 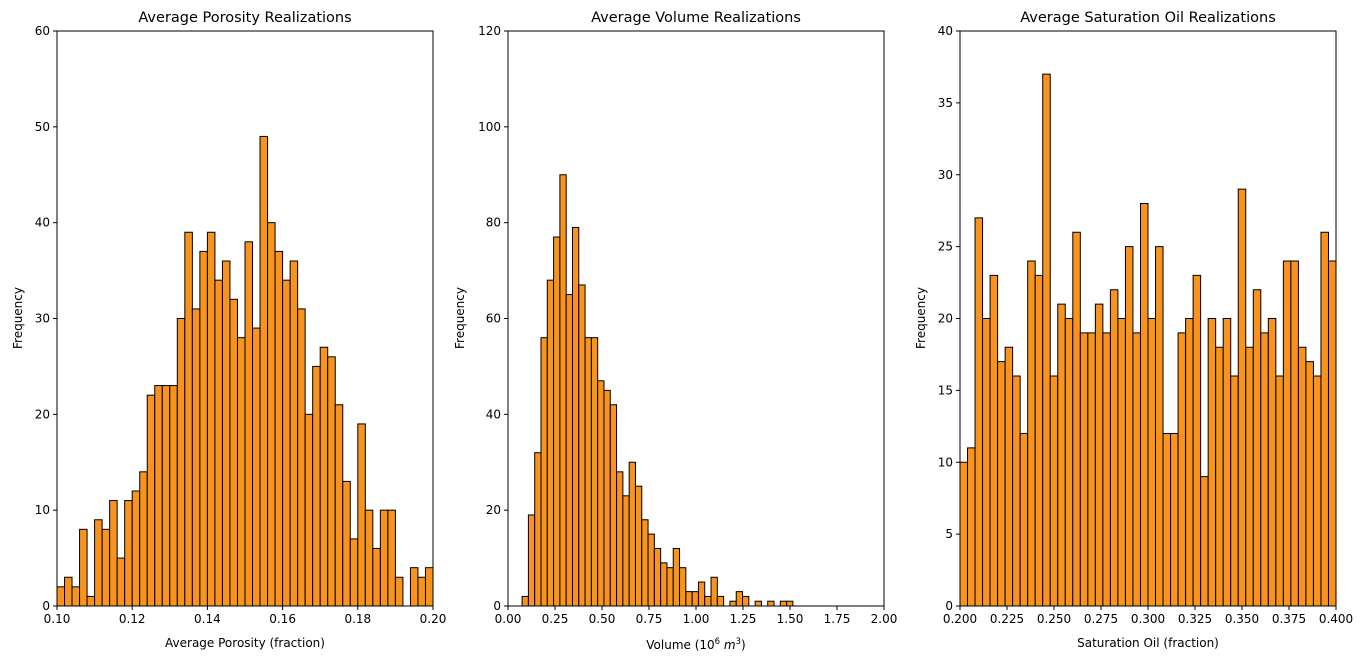 What do you see at coordinates (245, 643) in the screenshot?
I see `x-axis-label: Average Porosity (fraction)` at bounding box center [245, 643].